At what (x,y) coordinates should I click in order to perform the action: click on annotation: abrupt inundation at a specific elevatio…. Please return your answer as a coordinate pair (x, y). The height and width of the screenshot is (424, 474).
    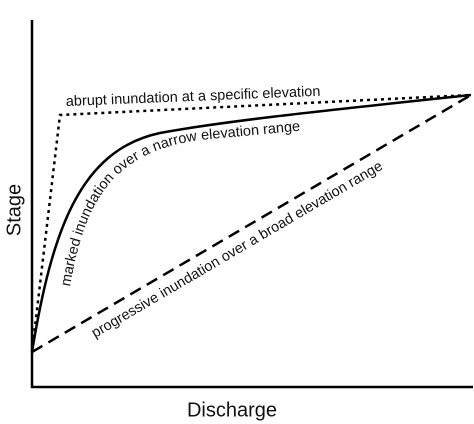
    Looking at the image, I should click on (193, 97).